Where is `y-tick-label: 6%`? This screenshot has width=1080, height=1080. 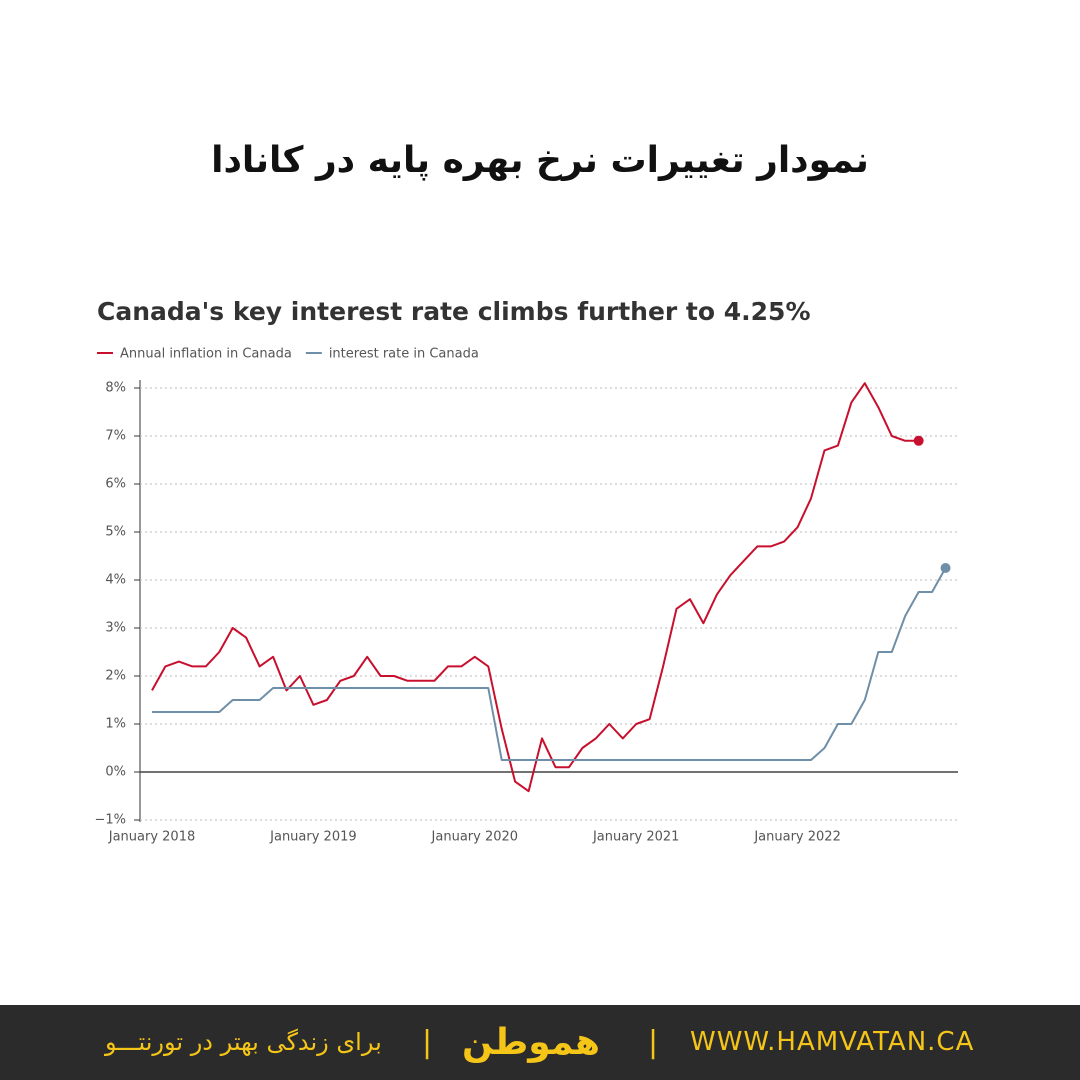 y-tick-label: 6% is located at coordinates (115, 484).